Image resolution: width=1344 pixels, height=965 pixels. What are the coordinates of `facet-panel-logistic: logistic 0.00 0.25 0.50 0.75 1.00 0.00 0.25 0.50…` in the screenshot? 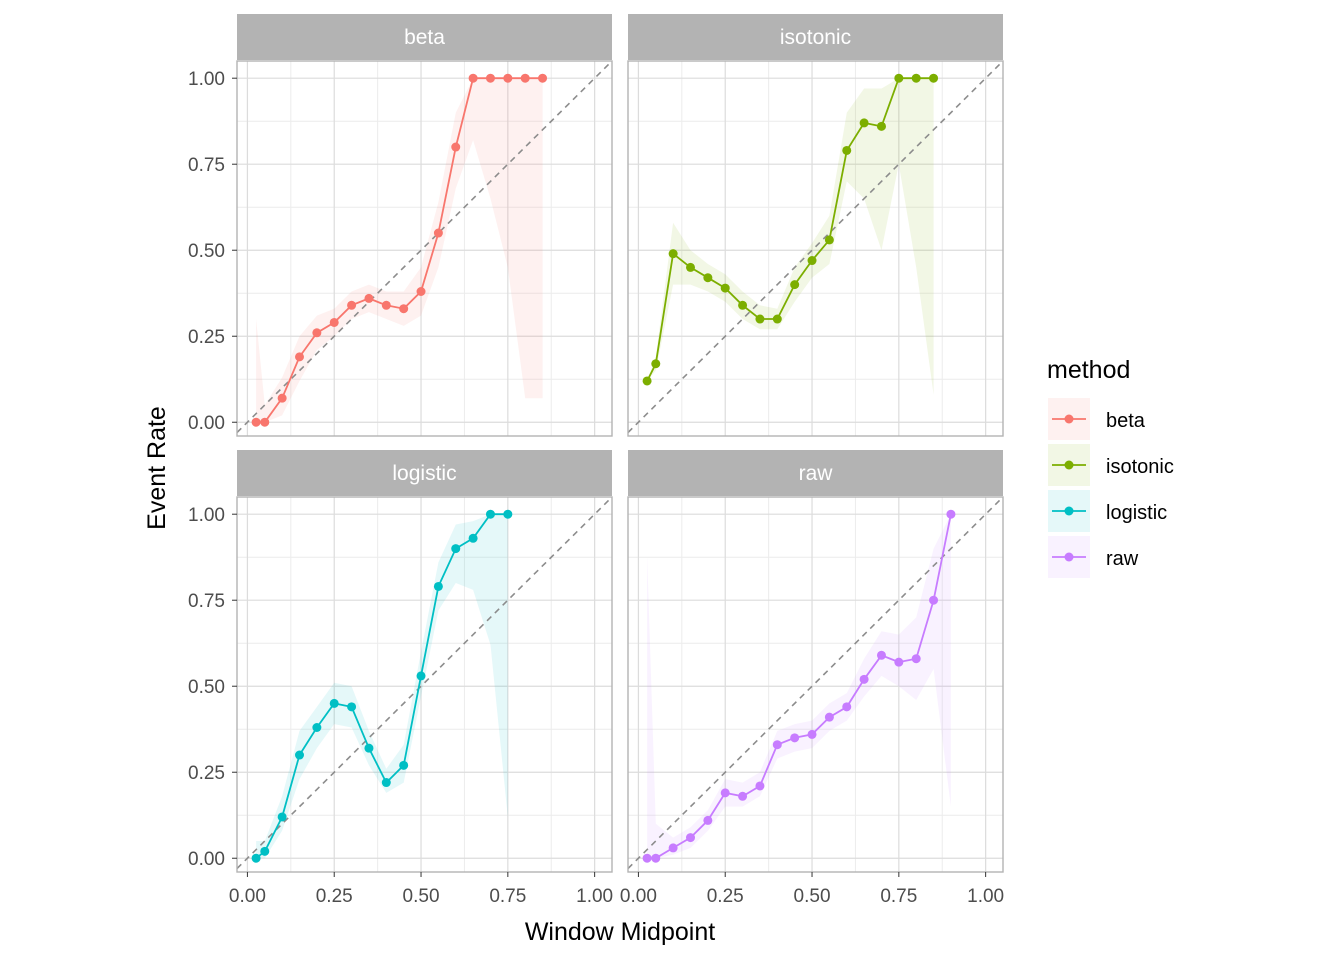 It's located at (400, 678).